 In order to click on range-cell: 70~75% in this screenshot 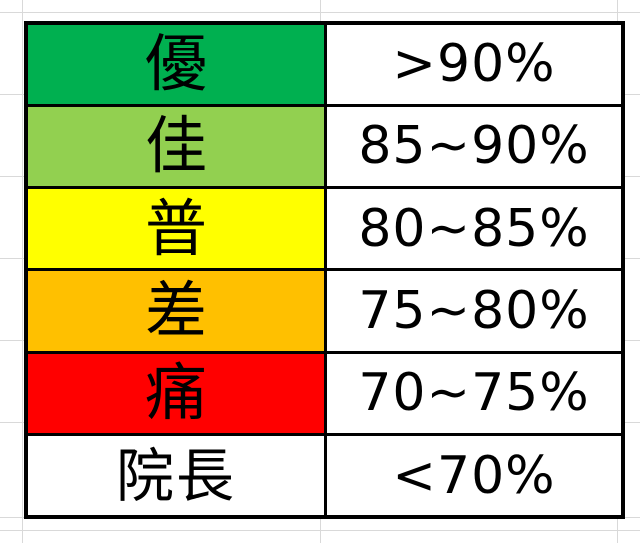, I will do `click(474, 393)`.